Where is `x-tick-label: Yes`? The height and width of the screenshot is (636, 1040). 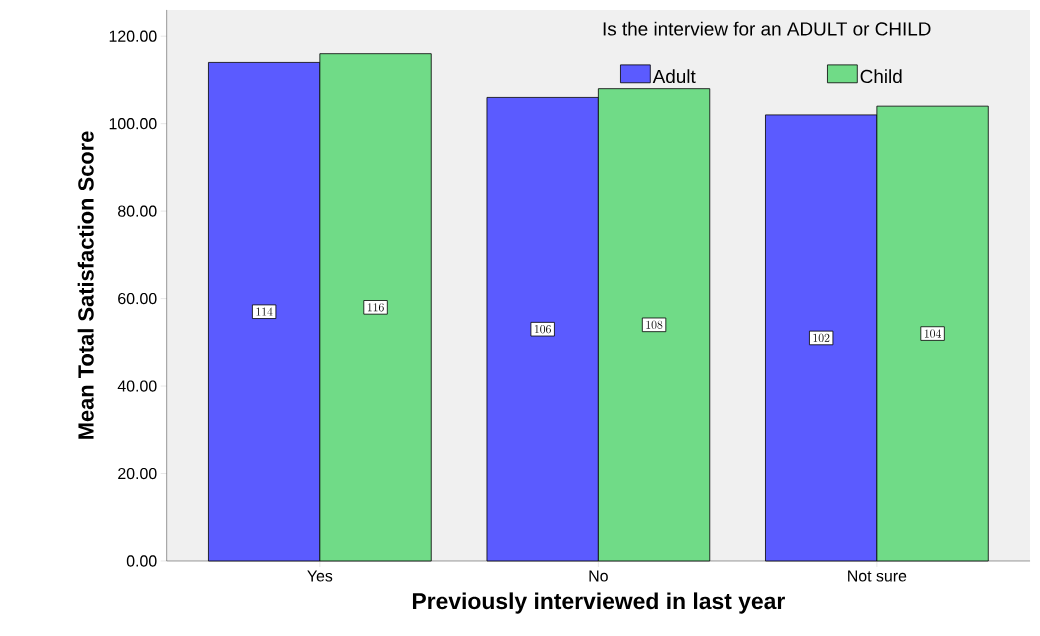
x-tick-label: Yes is located at coordinates (320, 576).